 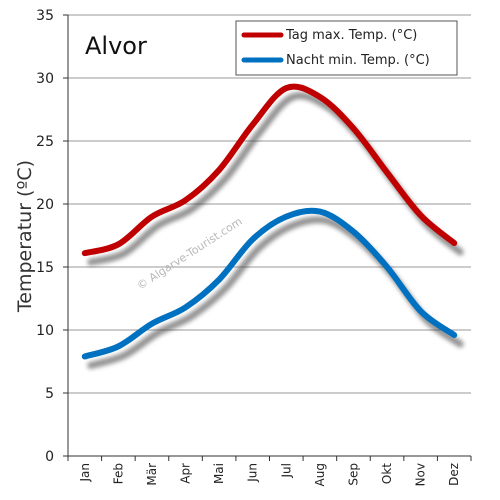 What do you see at coordinates (286, 88) in the screenshot?
I see `series-0-point-Jul` at bounding box center [286, 88].